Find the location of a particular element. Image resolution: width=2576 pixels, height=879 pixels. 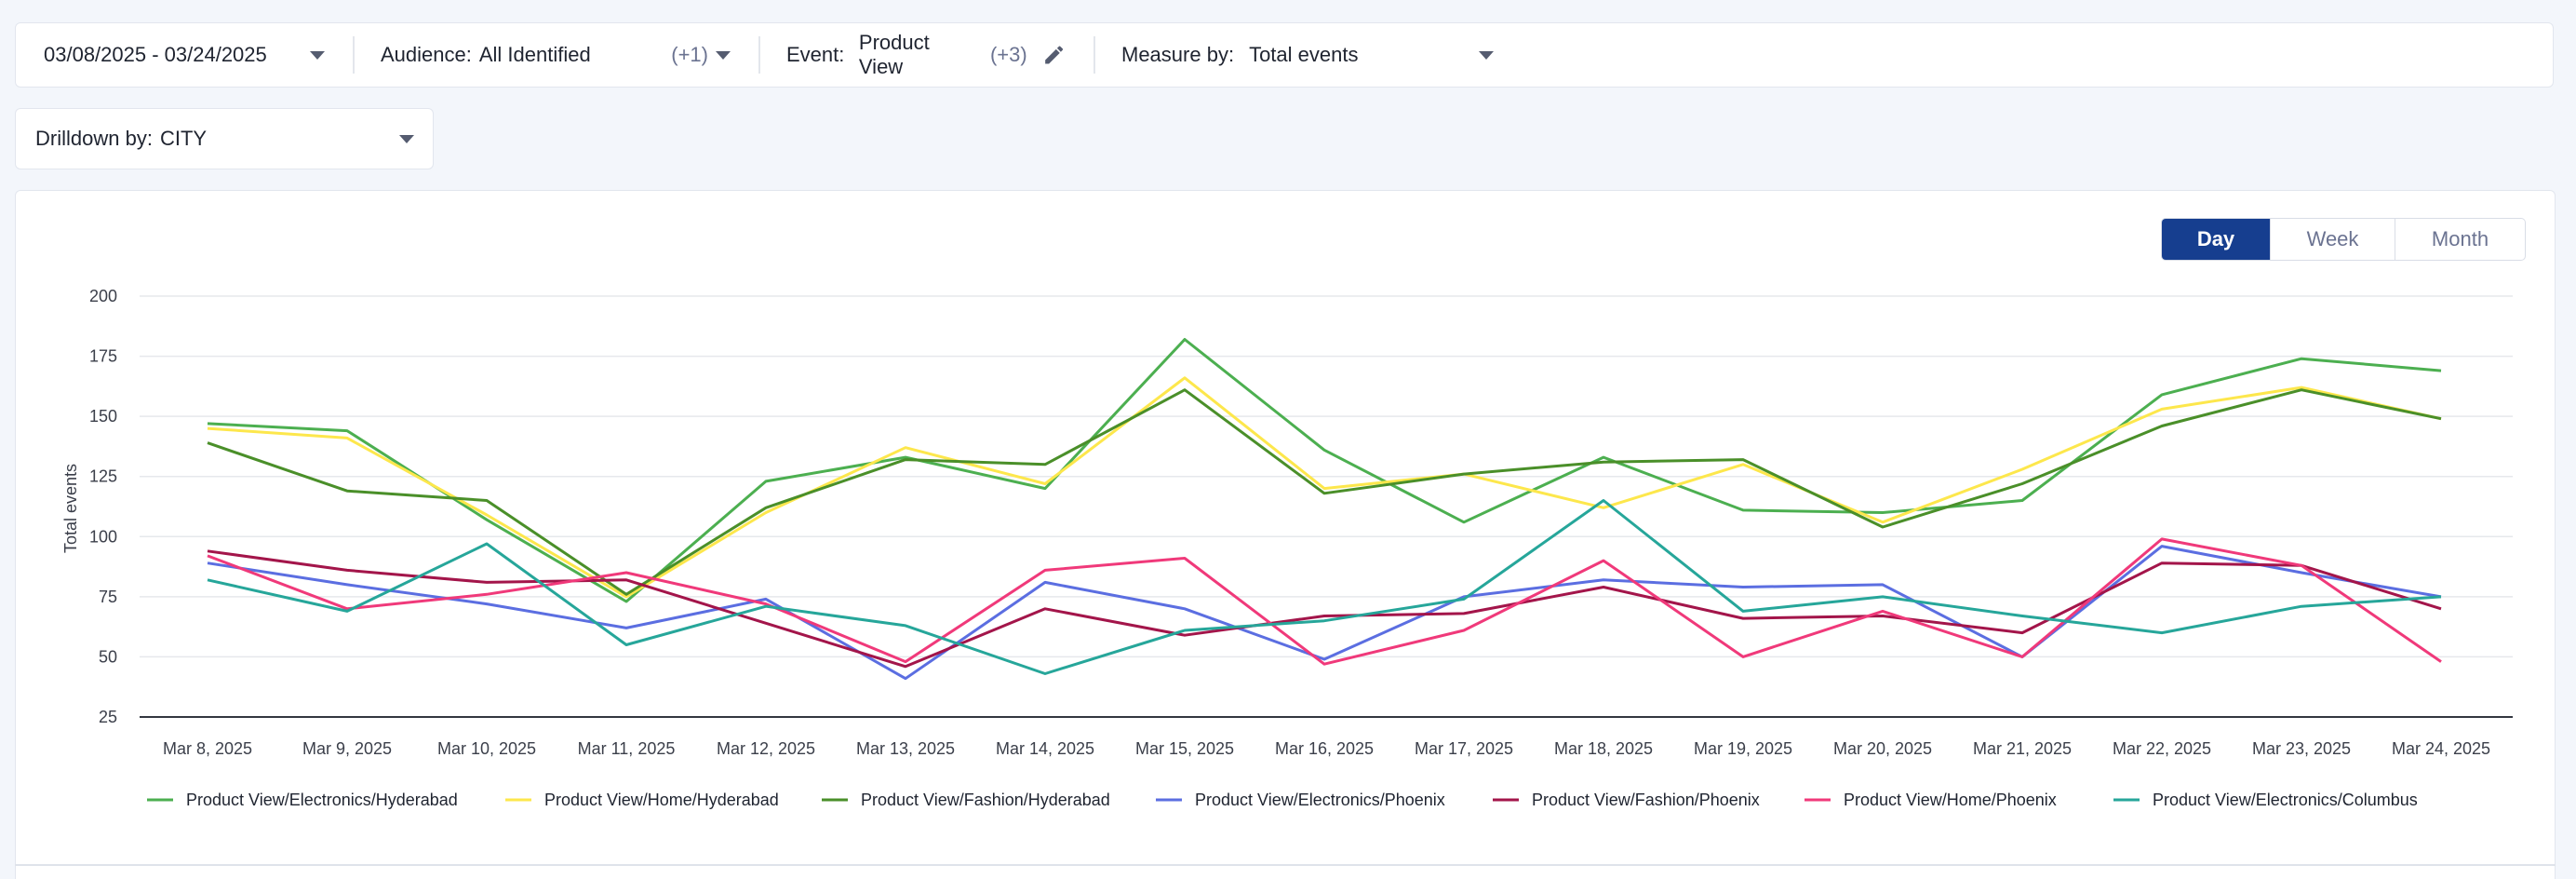

legend-label: Product View/Fashion/Hyderabad is located at coordinates (985, 800).